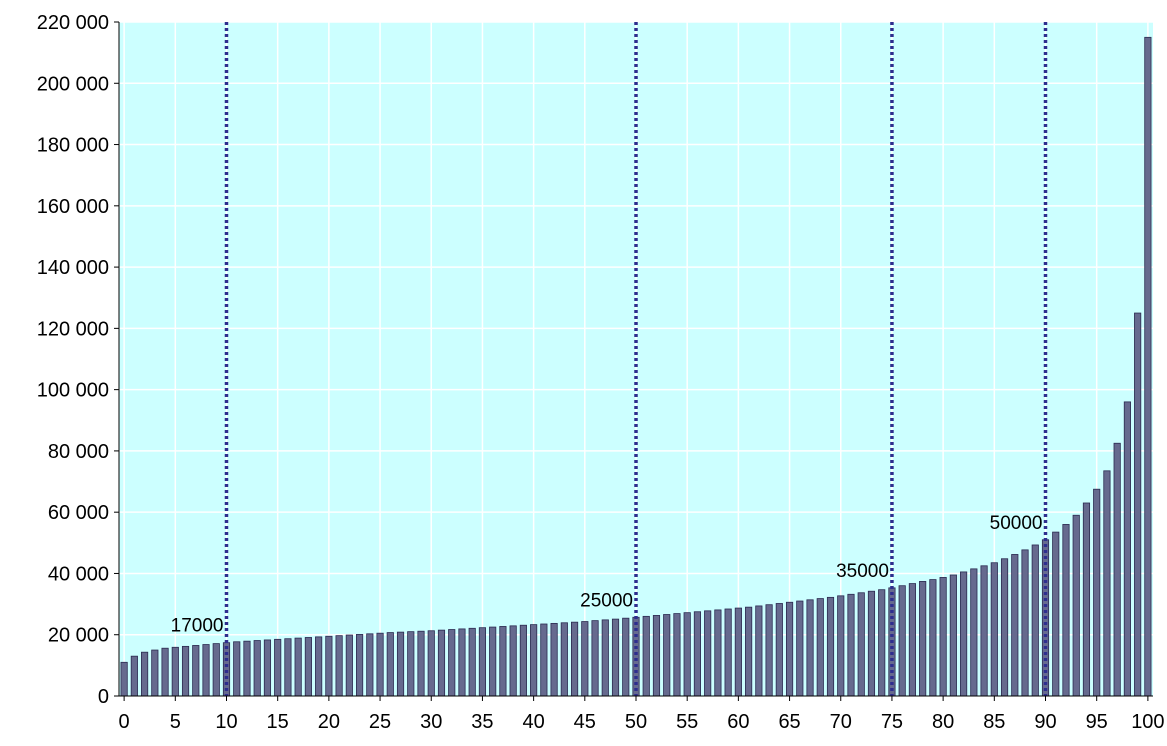  What do you see at coordinates (78, 452) in the screenshot?
I see `y-tick-label: 80 000` at bounding box center [78, 452].